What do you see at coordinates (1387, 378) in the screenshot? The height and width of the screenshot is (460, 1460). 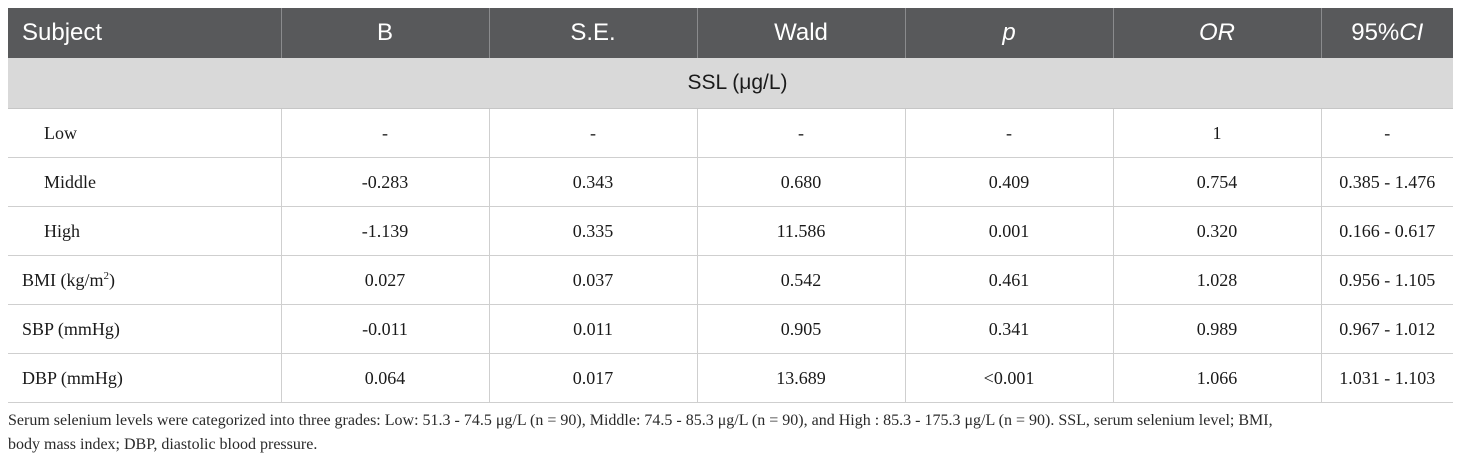 I see `cell-ci: 1.031 - 1.103` at bounding box center [1387, 378].